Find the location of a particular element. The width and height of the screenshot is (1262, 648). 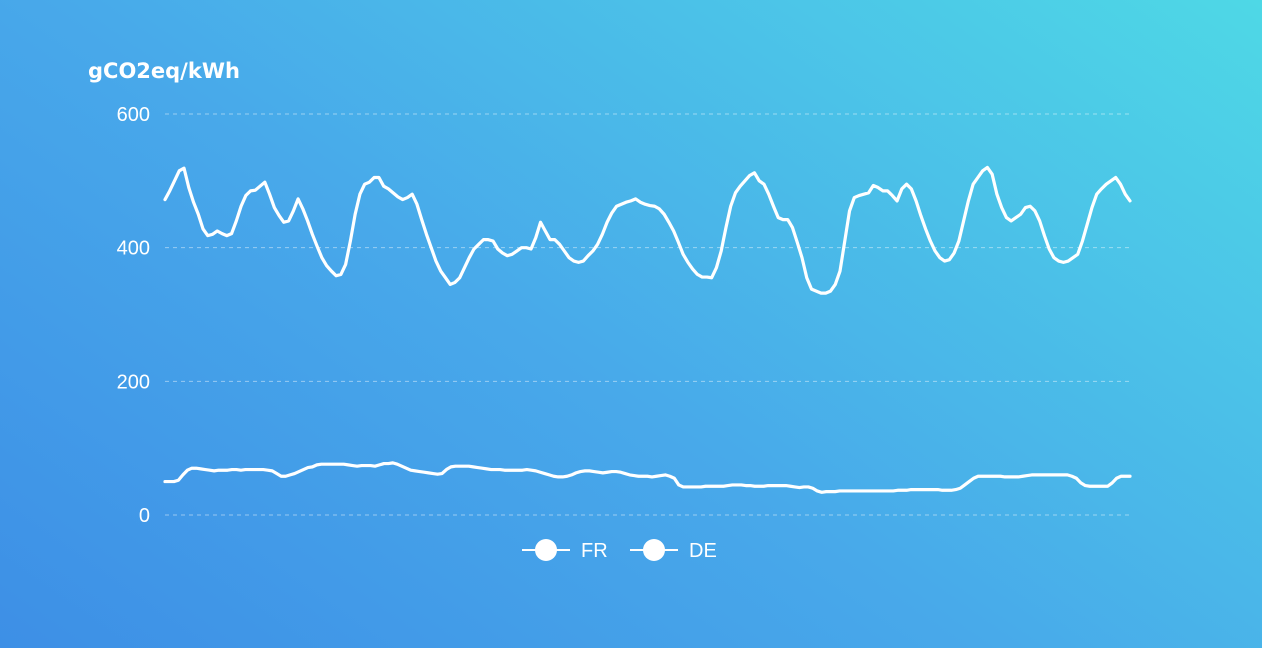

y-tick-label-0: 0 is located at coordinates (144, 516).